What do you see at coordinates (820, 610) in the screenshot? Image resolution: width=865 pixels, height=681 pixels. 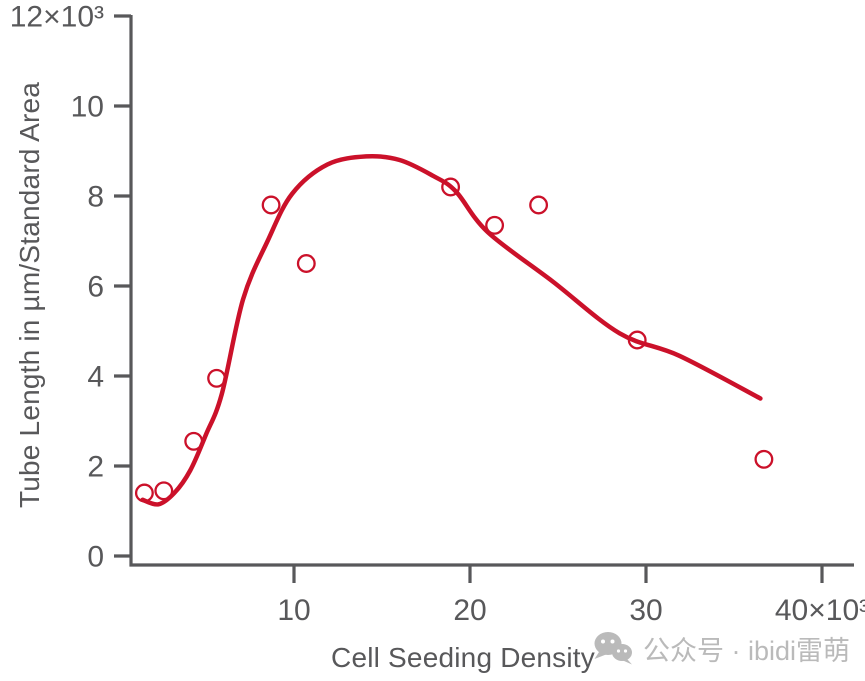 I see `x-tick-label: 40×10³` at bounding box center [820, 610].